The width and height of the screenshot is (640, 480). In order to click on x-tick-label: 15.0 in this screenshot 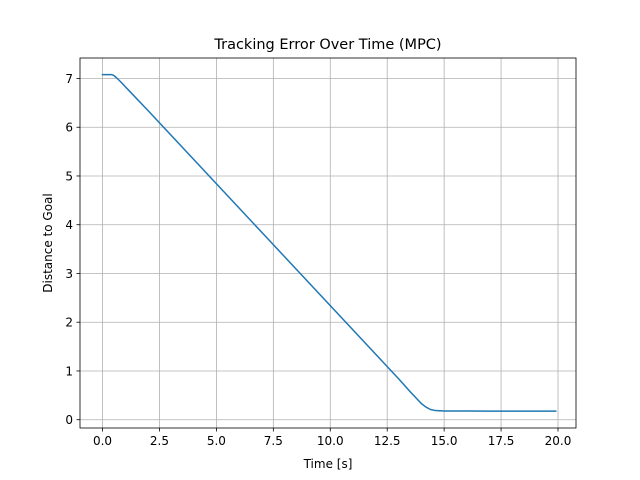, I will do `click(444, 441)`.